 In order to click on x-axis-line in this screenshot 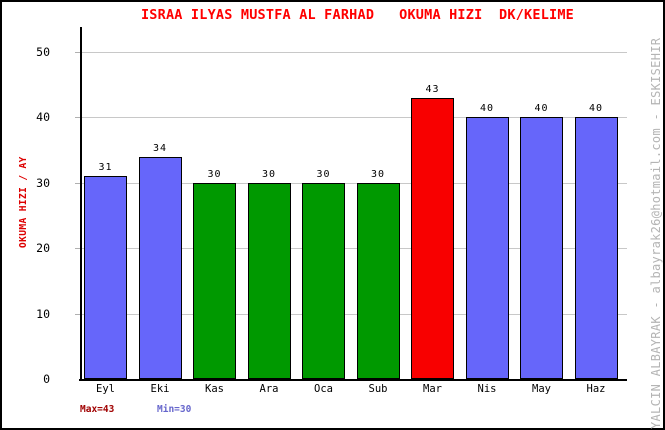, I will do `click(353, 380)`.